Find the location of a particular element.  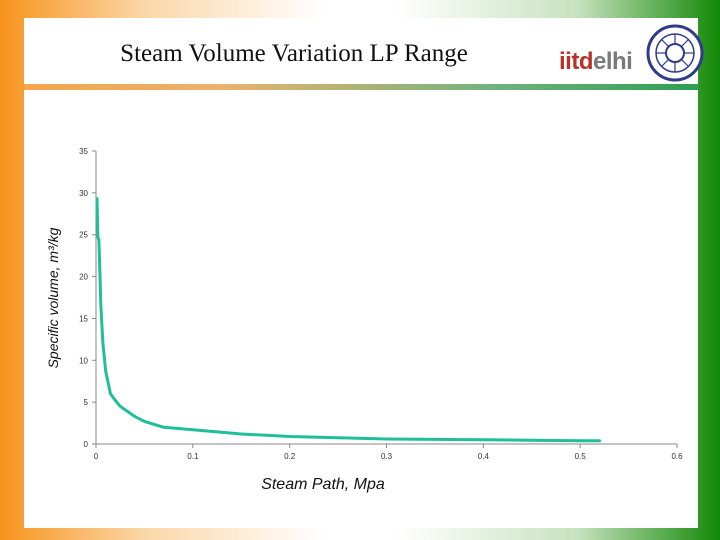

brand-logo-part1: iitd is located at coordinates (576, 61).